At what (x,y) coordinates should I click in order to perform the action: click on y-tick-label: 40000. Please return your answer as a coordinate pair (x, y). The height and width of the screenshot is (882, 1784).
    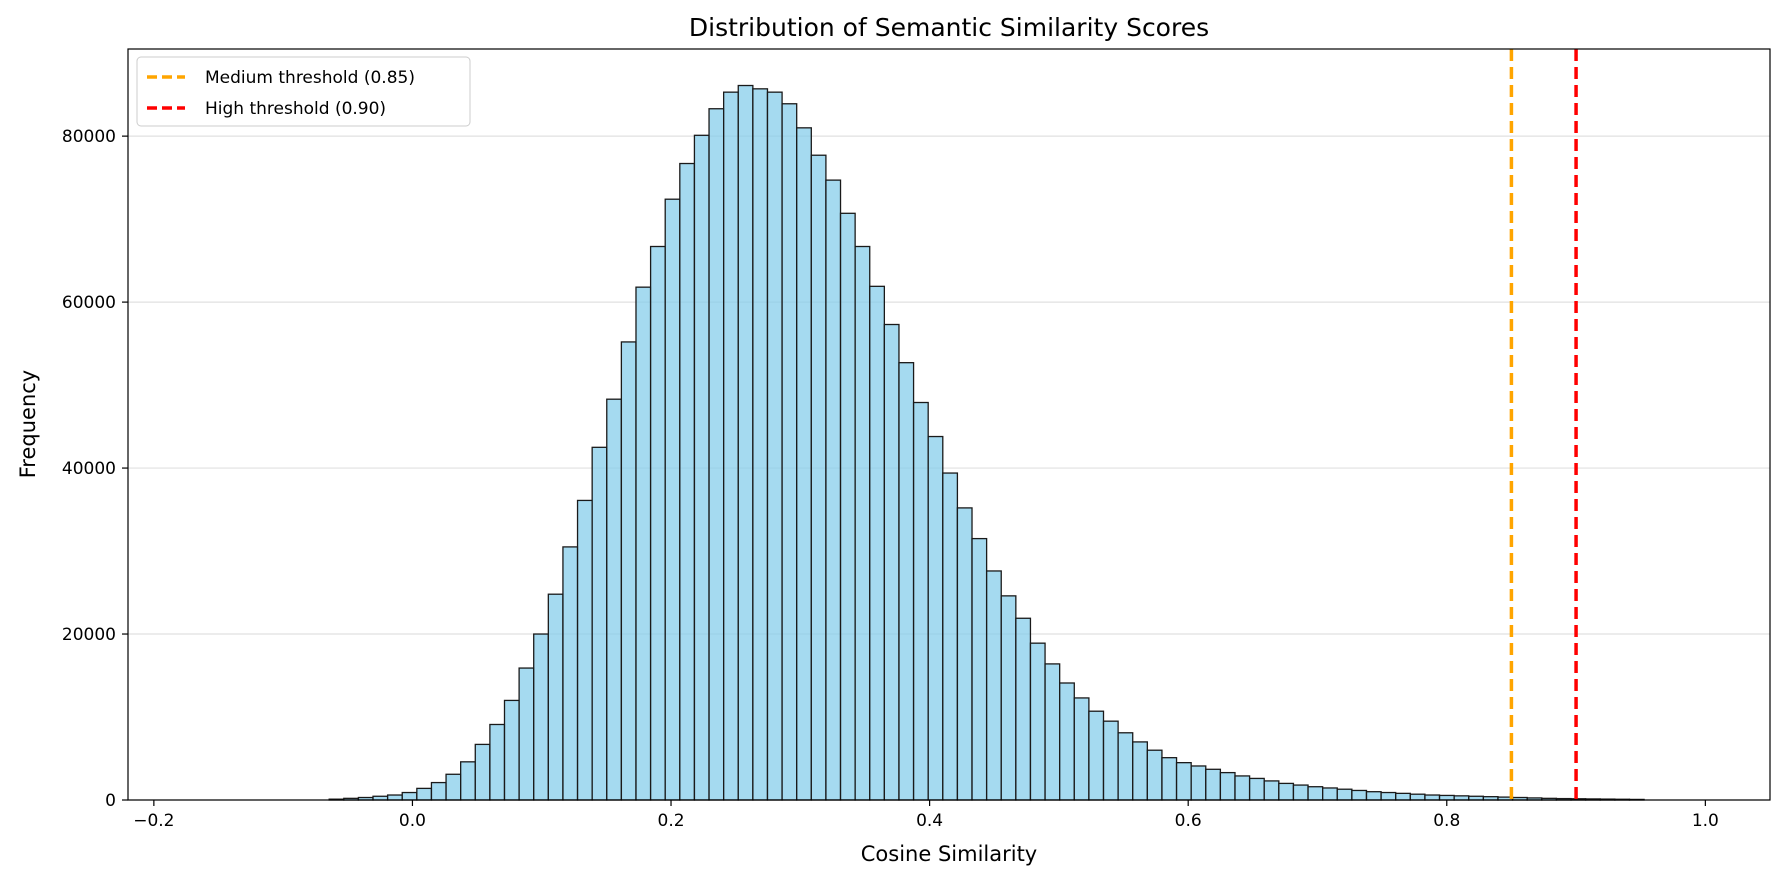
    Looking at the image, I should click on (89, 469).